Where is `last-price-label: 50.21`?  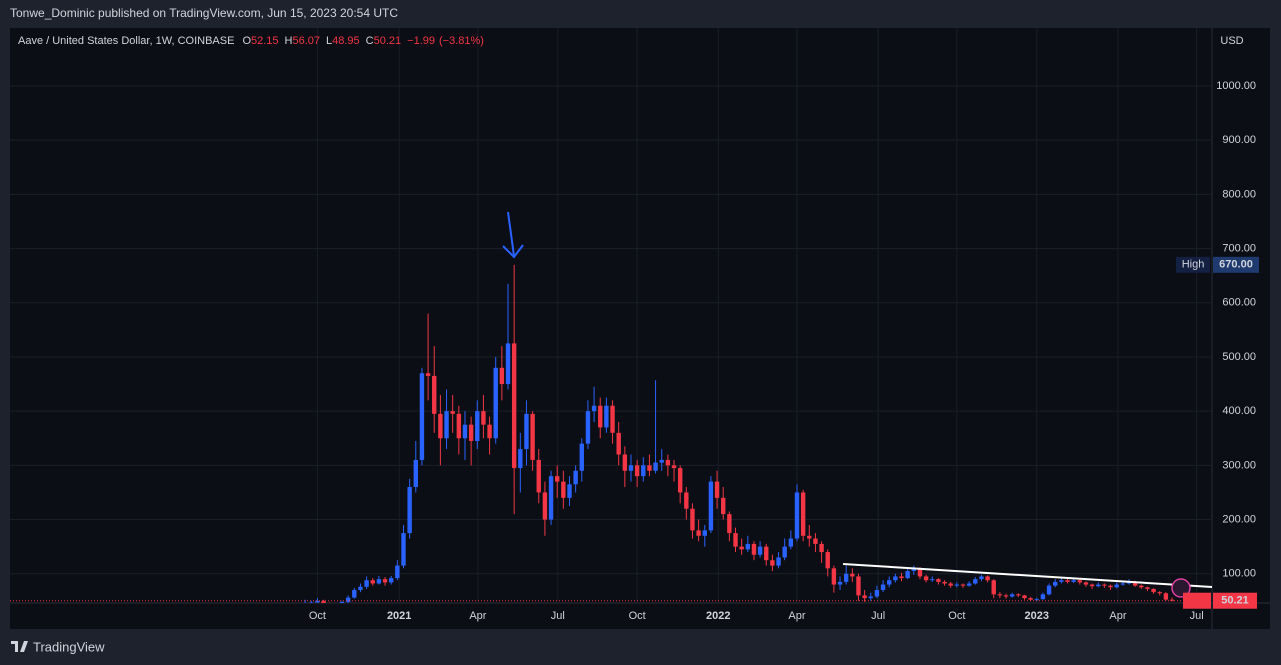
last-price-label: 50.21 is located at coordinates (1235, 601).